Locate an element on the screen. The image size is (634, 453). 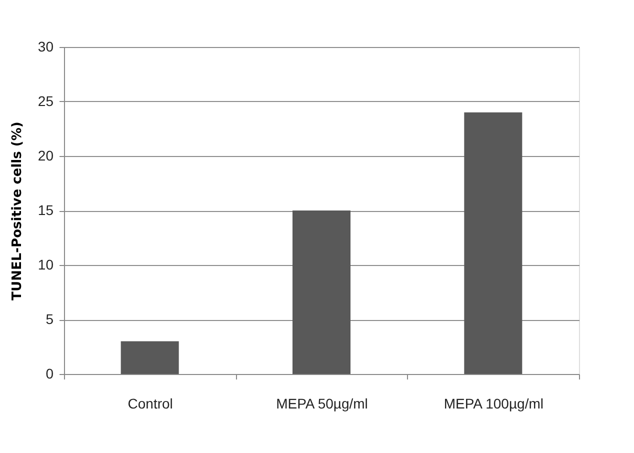
y-tick-label: 10 is located at coordinates (46, 264).